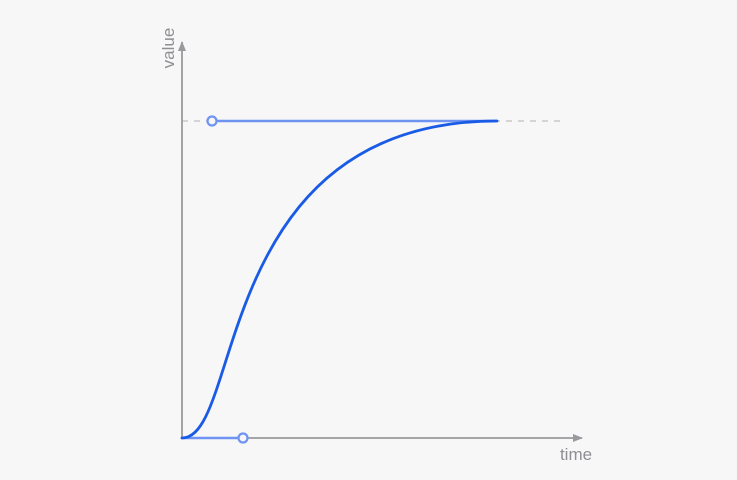 This screenshot has height=480, width=737. Describe the element at coordinates (243, 438) in the screenshot. I see `start-control-point` at that location.